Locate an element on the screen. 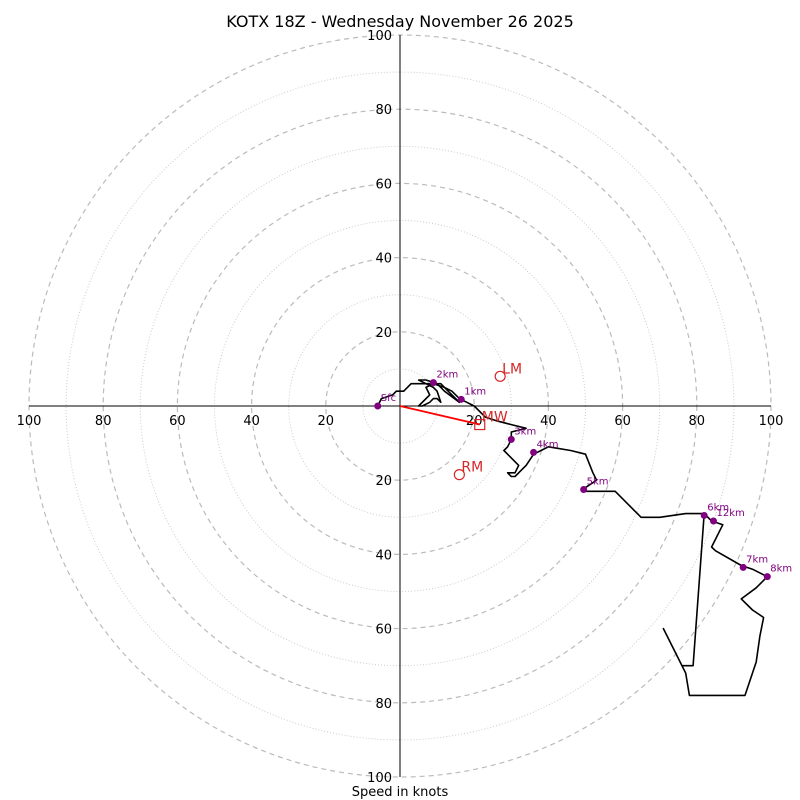  height-marker-8km is located at coordinates (767, 577).